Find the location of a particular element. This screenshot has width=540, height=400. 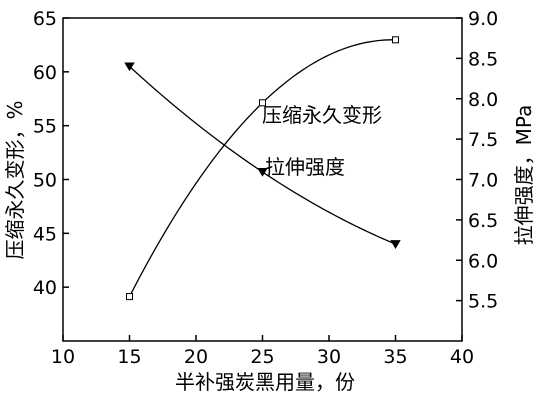

y-right-tick-label: 9.0 is located at coordinates (483, 19).